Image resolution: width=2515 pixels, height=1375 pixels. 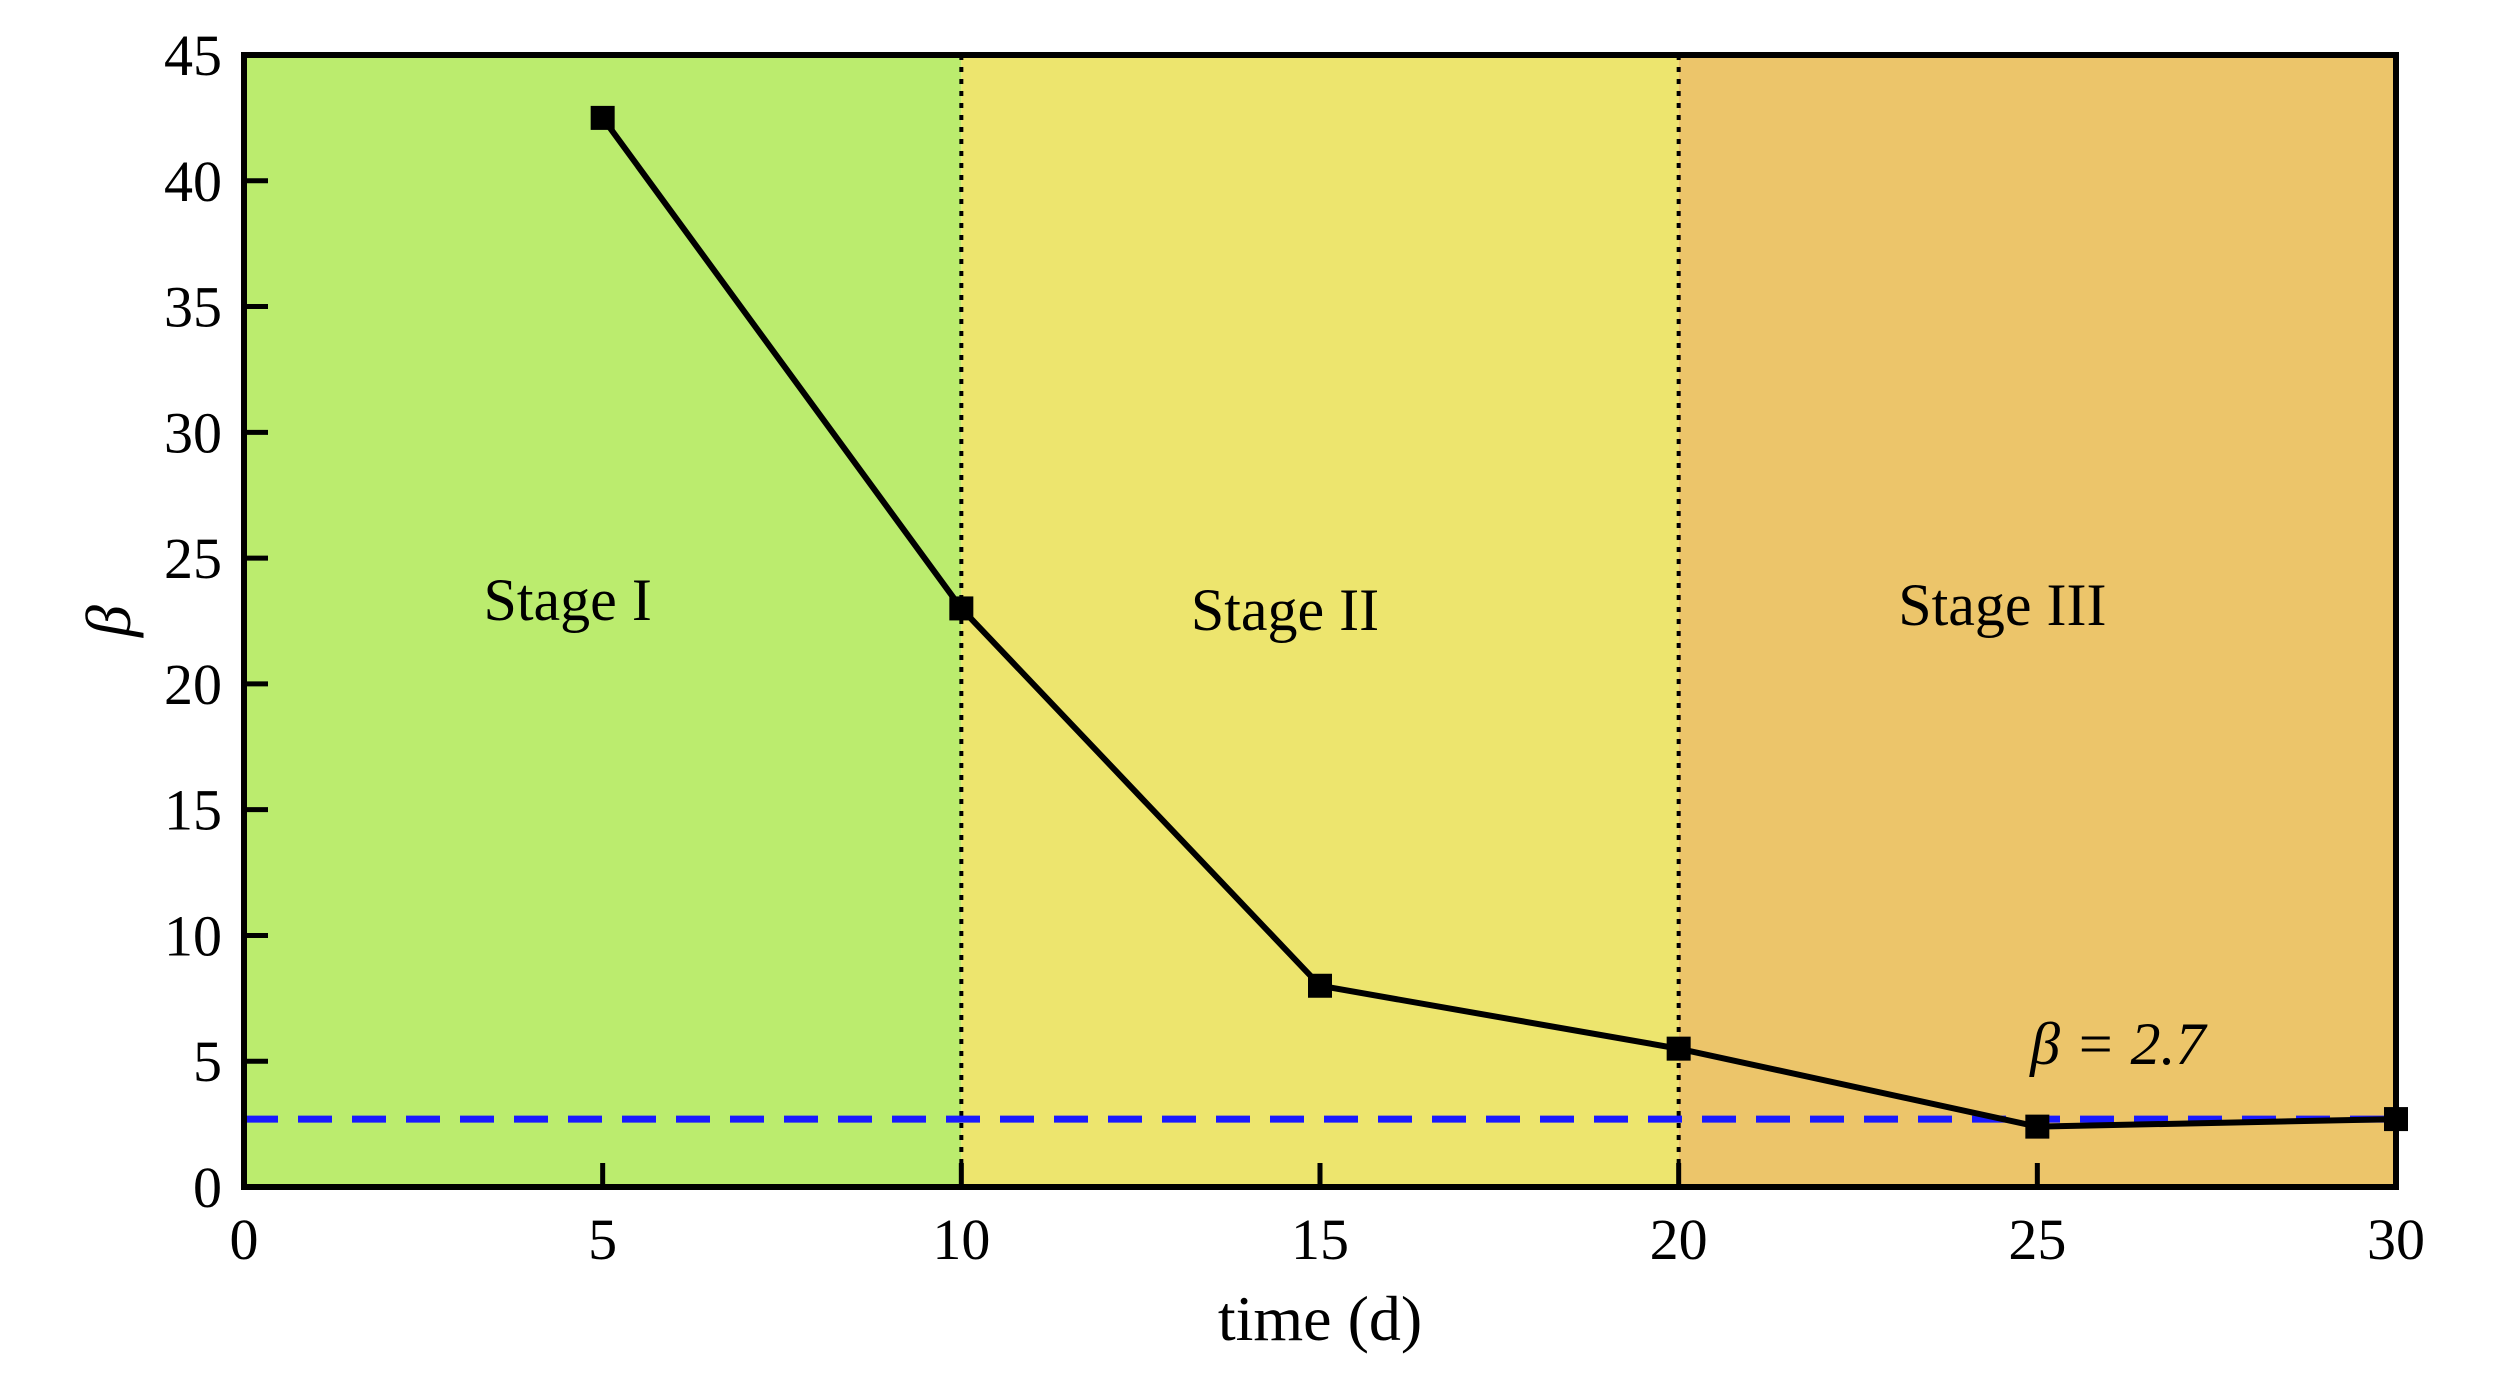 What do you see at coordinates (193, 810) in the screenshot?
I see `y-tick-label: 15` at bounding box center [193, 810].